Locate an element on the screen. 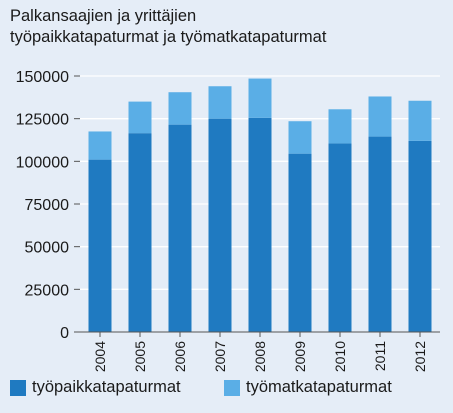 The height and width of the screenshot is (413, 453). x-tick-label: 2010 is located at coordinates (340, 356).